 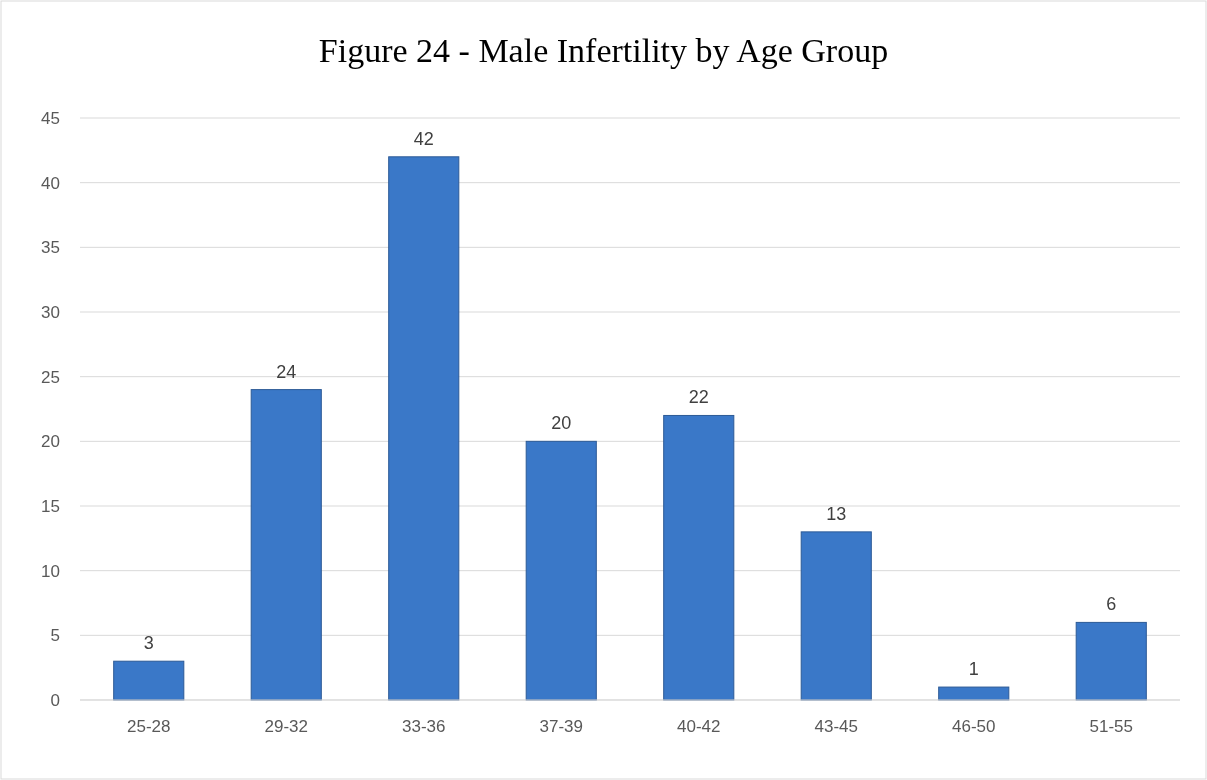 I want to click on chart-title: Figure 24 - Male Infertility by Age Group, so click(x=603, y=50).